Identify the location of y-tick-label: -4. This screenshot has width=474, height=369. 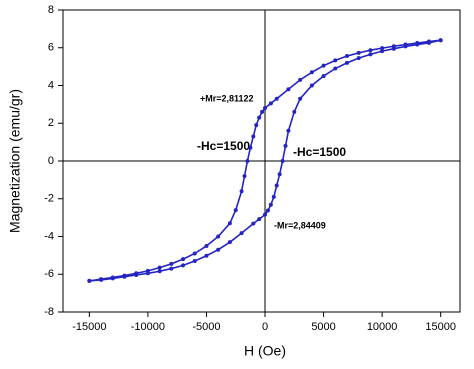
(49, 236).